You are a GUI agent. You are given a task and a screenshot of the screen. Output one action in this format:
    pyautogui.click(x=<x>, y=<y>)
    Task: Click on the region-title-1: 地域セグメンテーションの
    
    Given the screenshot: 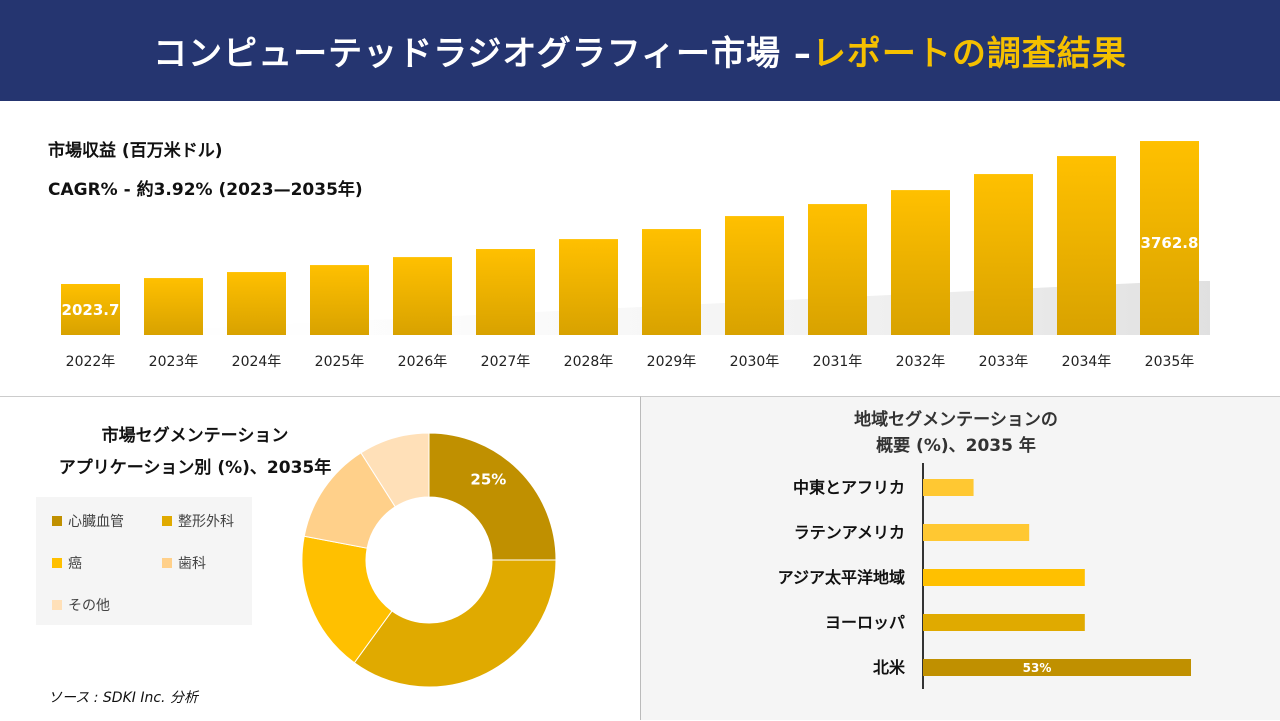 What is the action you would take?
    pyautogui.click(x=956, y=420)
    